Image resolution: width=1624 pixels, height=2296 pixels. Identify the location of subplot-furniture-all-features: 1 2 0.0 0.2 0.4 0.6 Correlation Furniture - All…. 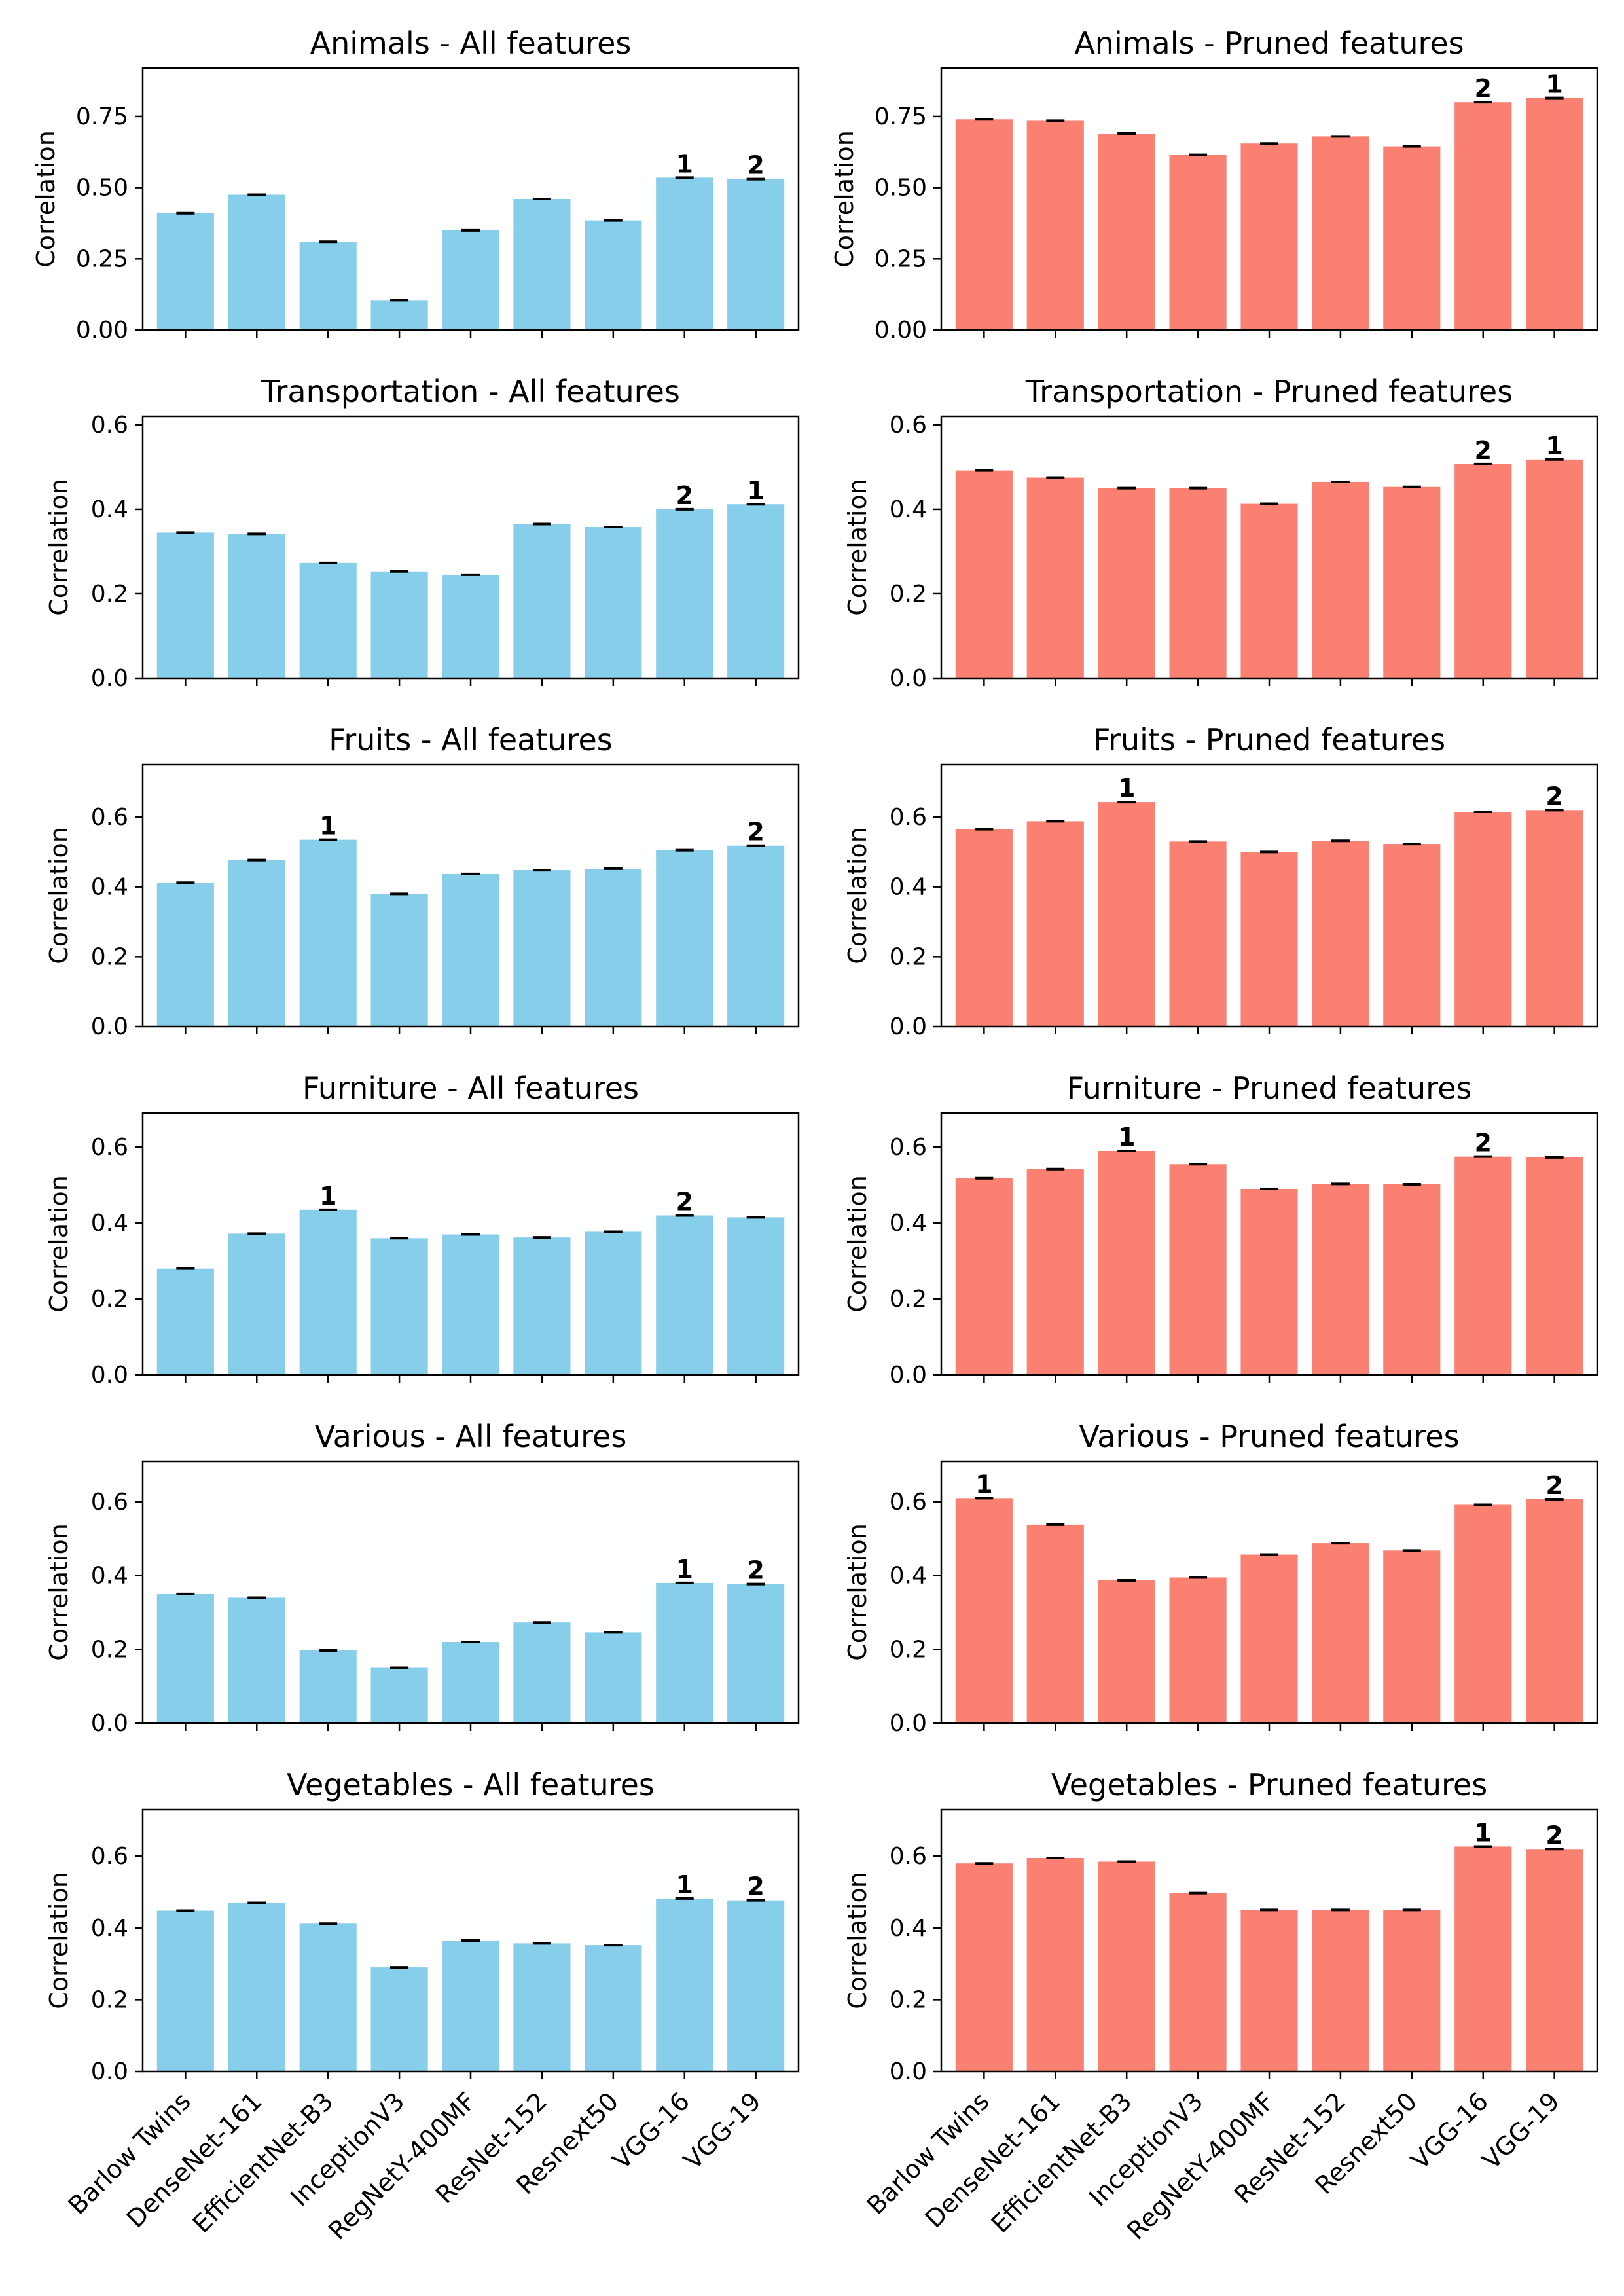
(422, 1229).